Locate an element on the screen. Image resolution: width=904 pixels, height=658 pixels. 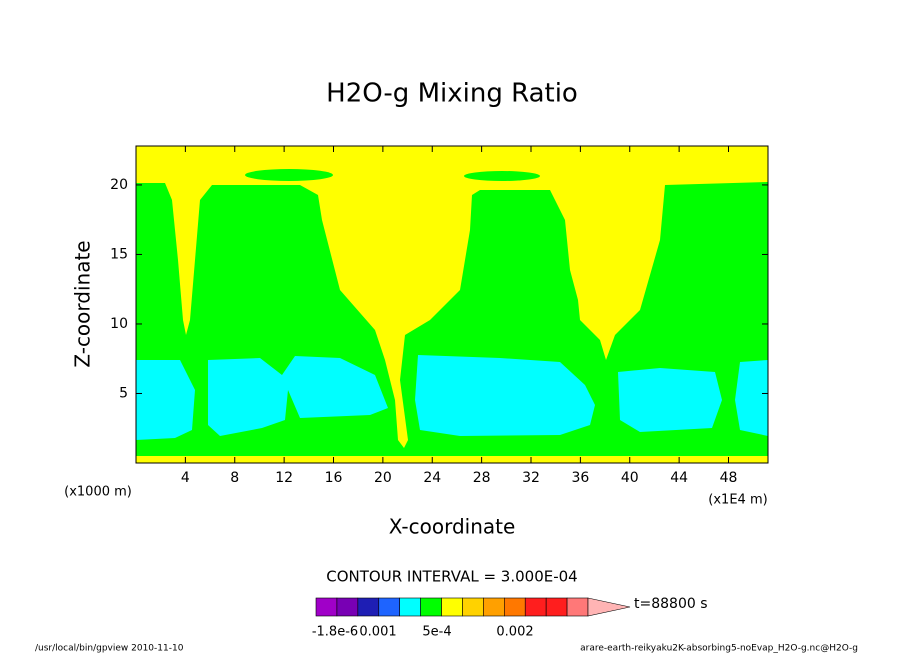
contour-interval: CONTOUR INTERVAL = 3.000E-04 is located at coordinates (451, 577).